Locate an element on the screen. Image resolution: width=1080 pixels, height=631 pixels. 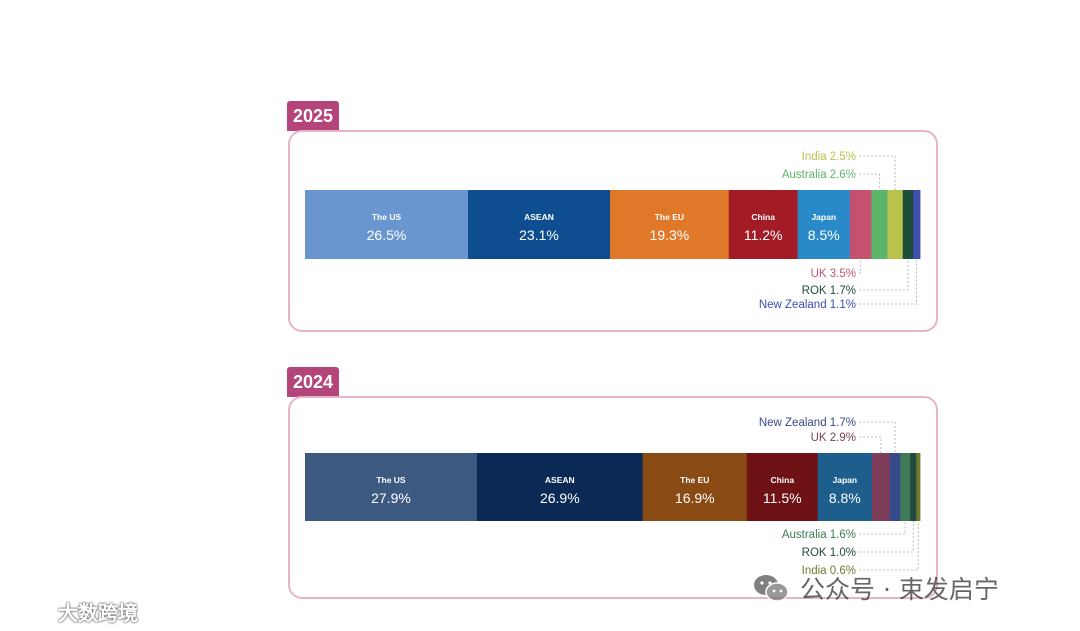
callout-label-uk-2025: UK 3.5% is located at coordinates (833, 274).